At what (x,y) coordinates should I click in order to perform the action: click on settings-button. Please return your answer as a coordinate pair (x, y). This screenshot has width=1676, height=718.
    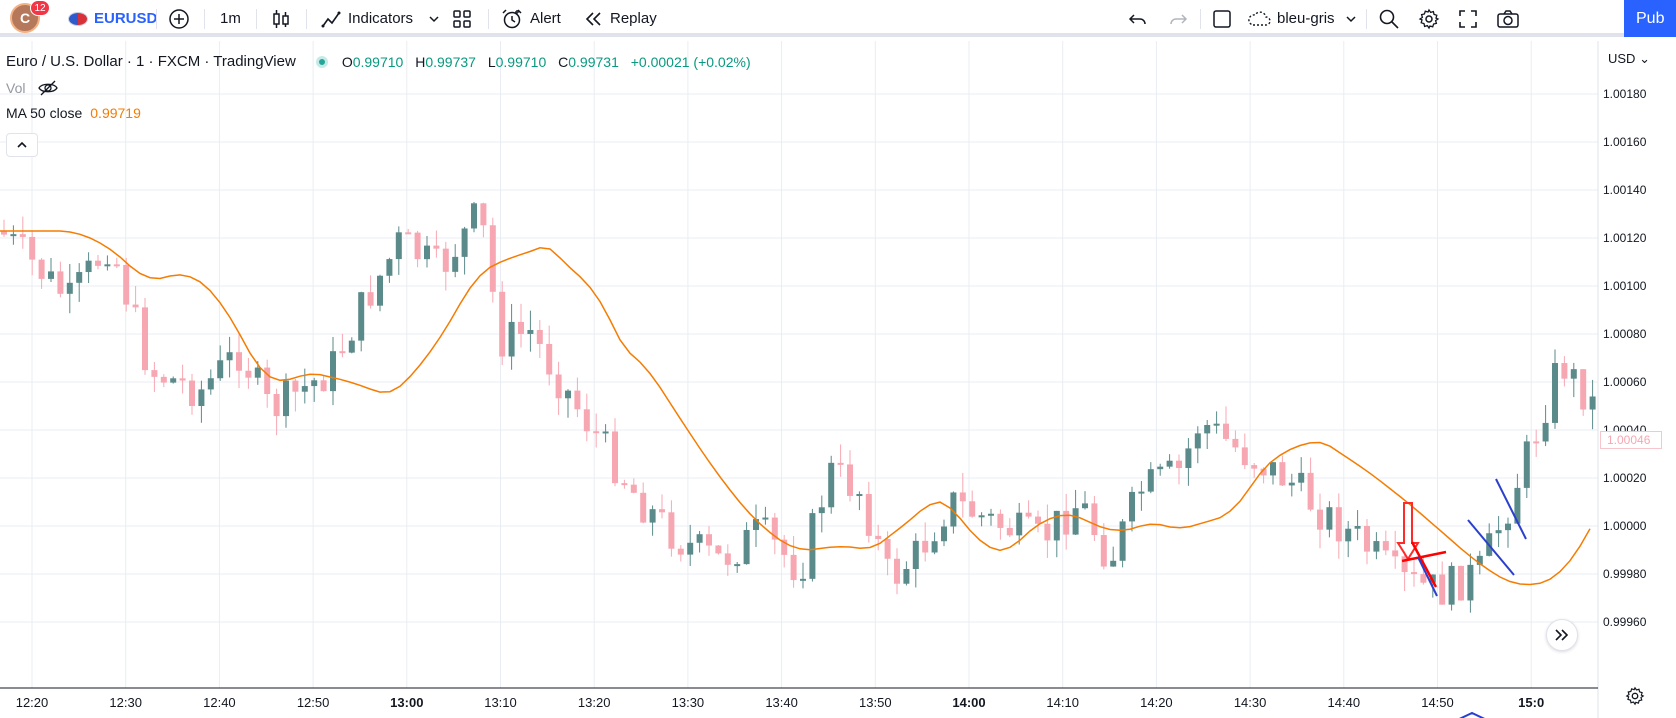
    Looking at the image, I should click on (1429, 18).